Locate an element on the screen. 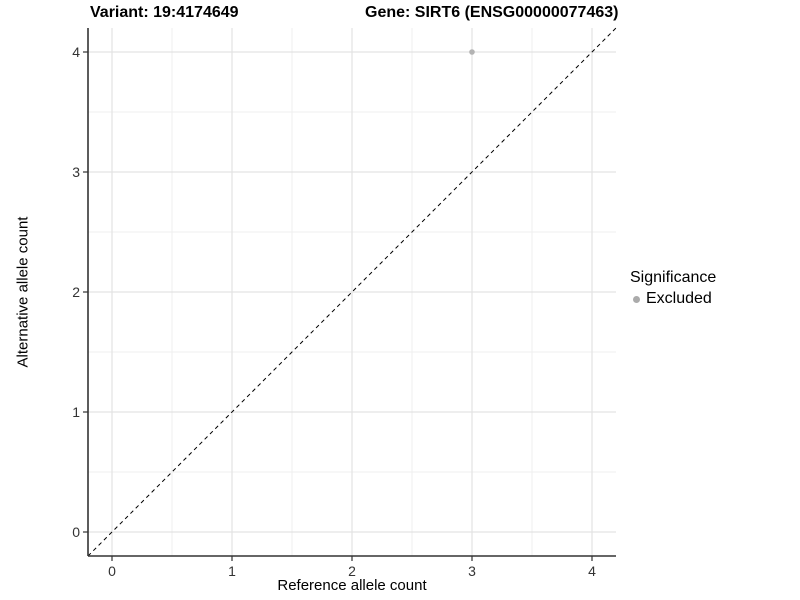 The height and width of the screenshot is (600, 800). y-tick-label: 1 is located at coordinates (76, 412).